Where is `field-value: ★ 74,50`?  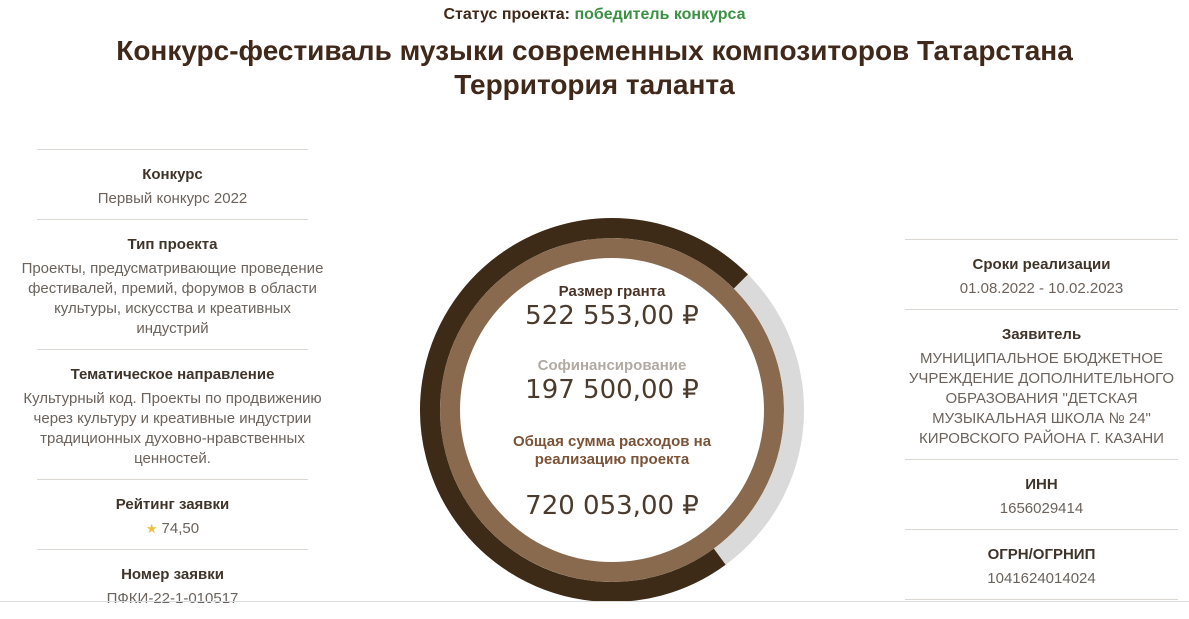
field-value: ★ 74,50 is located at coordinates (172, 529).